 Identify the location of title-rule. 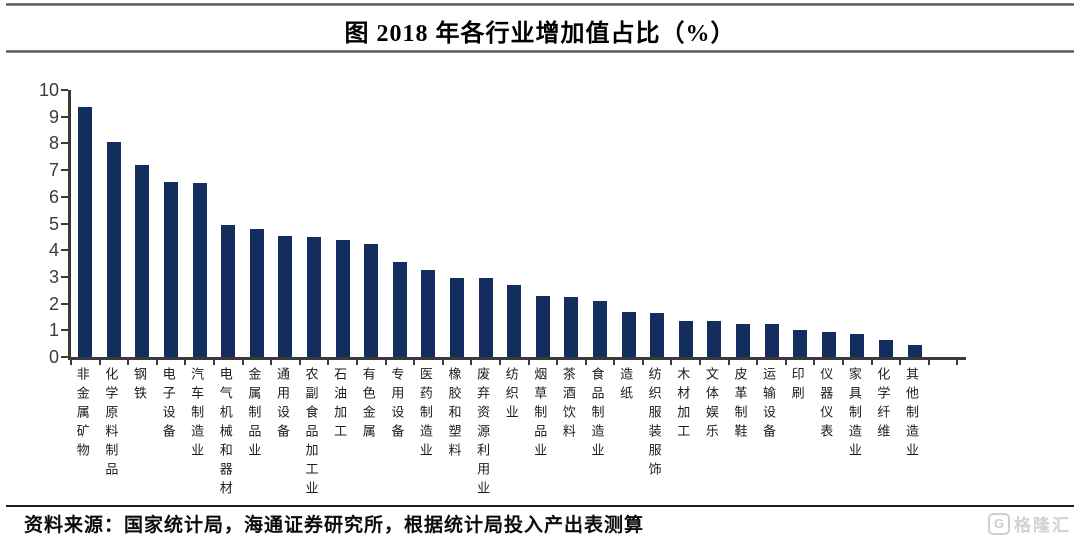
(540, 51).